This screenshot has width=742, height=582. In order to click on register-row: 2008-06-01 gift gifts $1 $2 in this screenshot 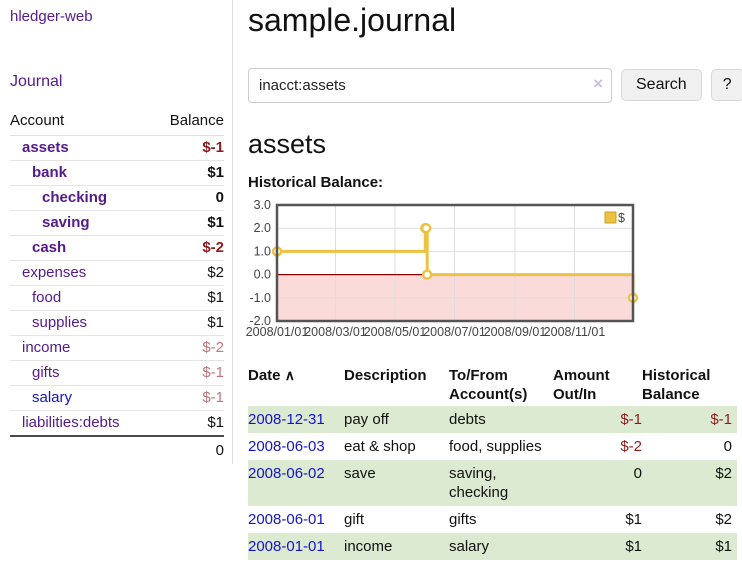, I will do `click(492, 519)`.